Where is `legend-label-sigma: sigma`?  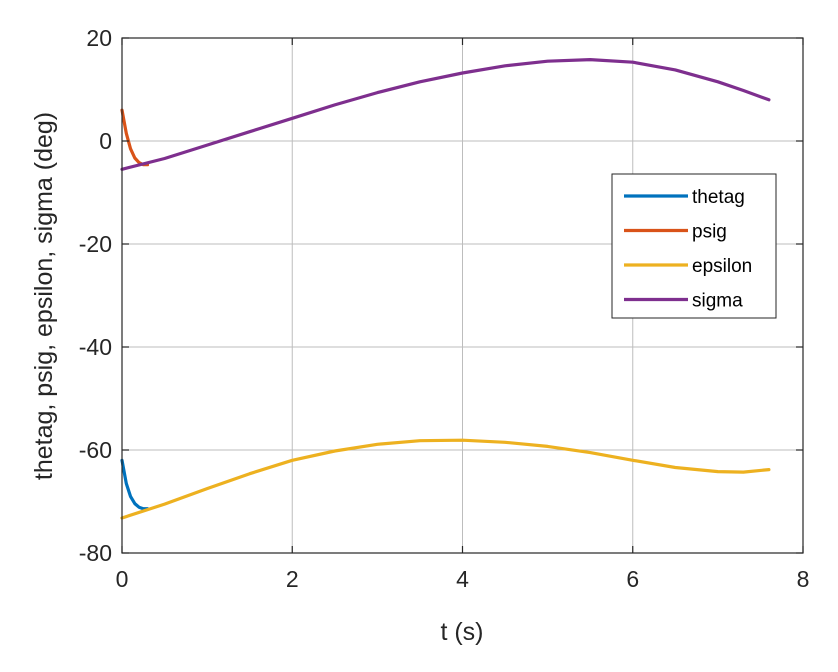
legend-label-sigma: sigma is located at coordinates (717, 301).